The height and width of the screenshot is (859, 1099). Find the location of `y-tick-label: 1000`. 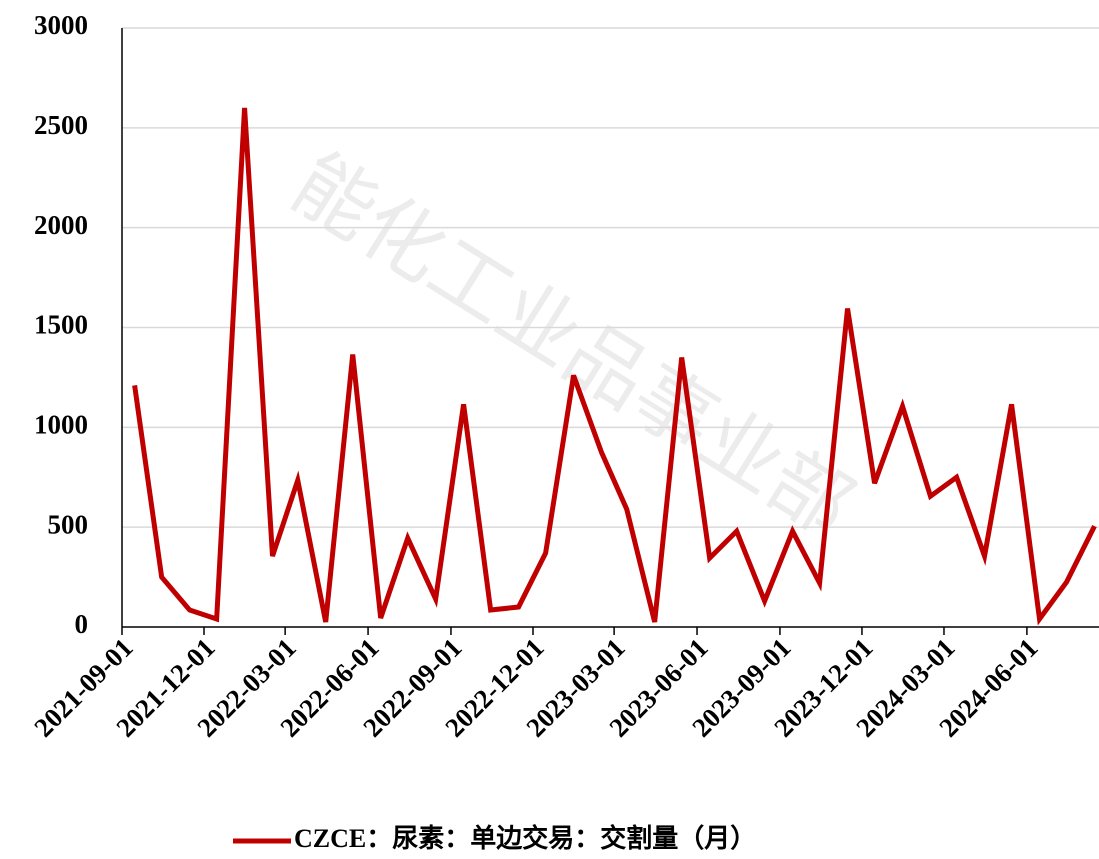

y-tick-label: 1000 is located at coordinates (61, 425).